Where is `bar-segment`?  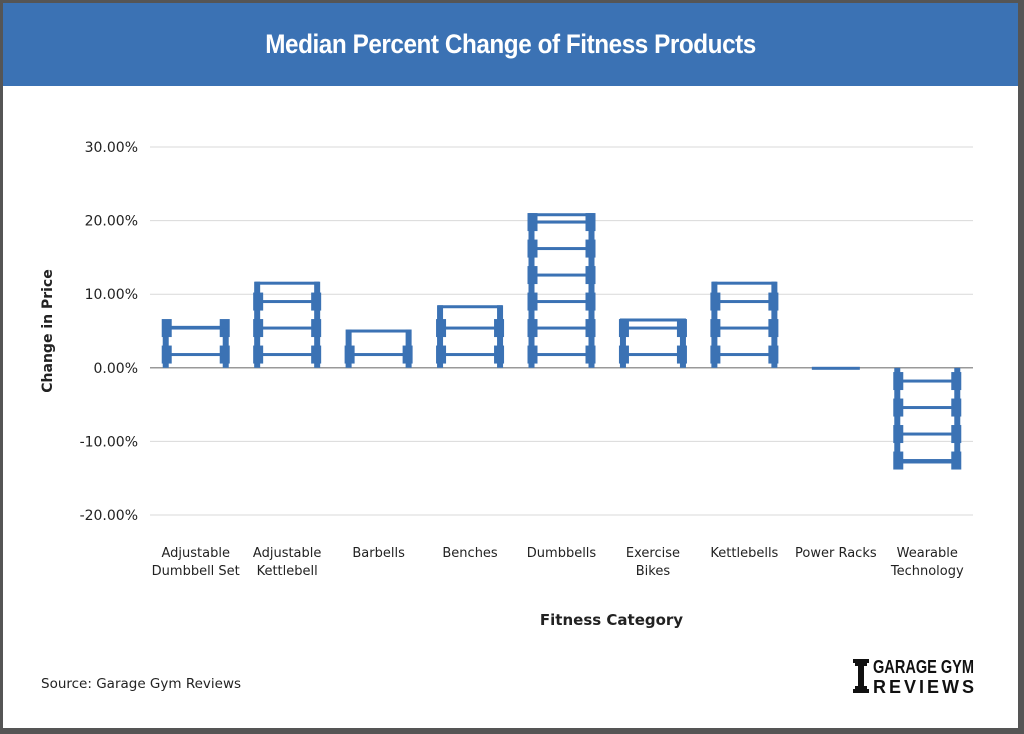
bar-segment is located at coordinates (835, 368).